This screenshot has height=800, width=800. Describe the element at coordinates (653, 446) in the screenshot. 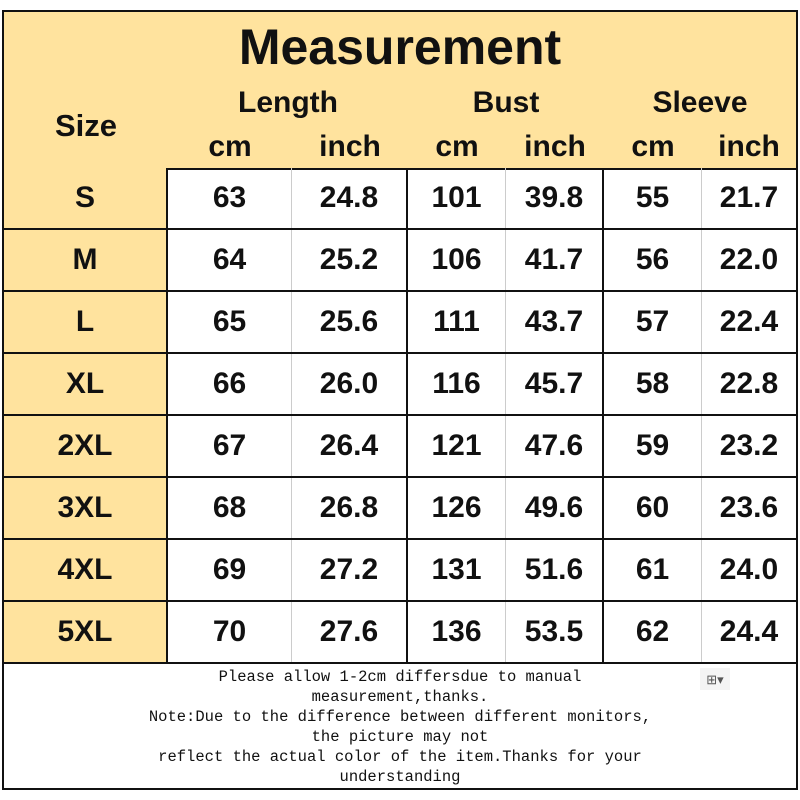

I see `value-cell: 59` at that location.